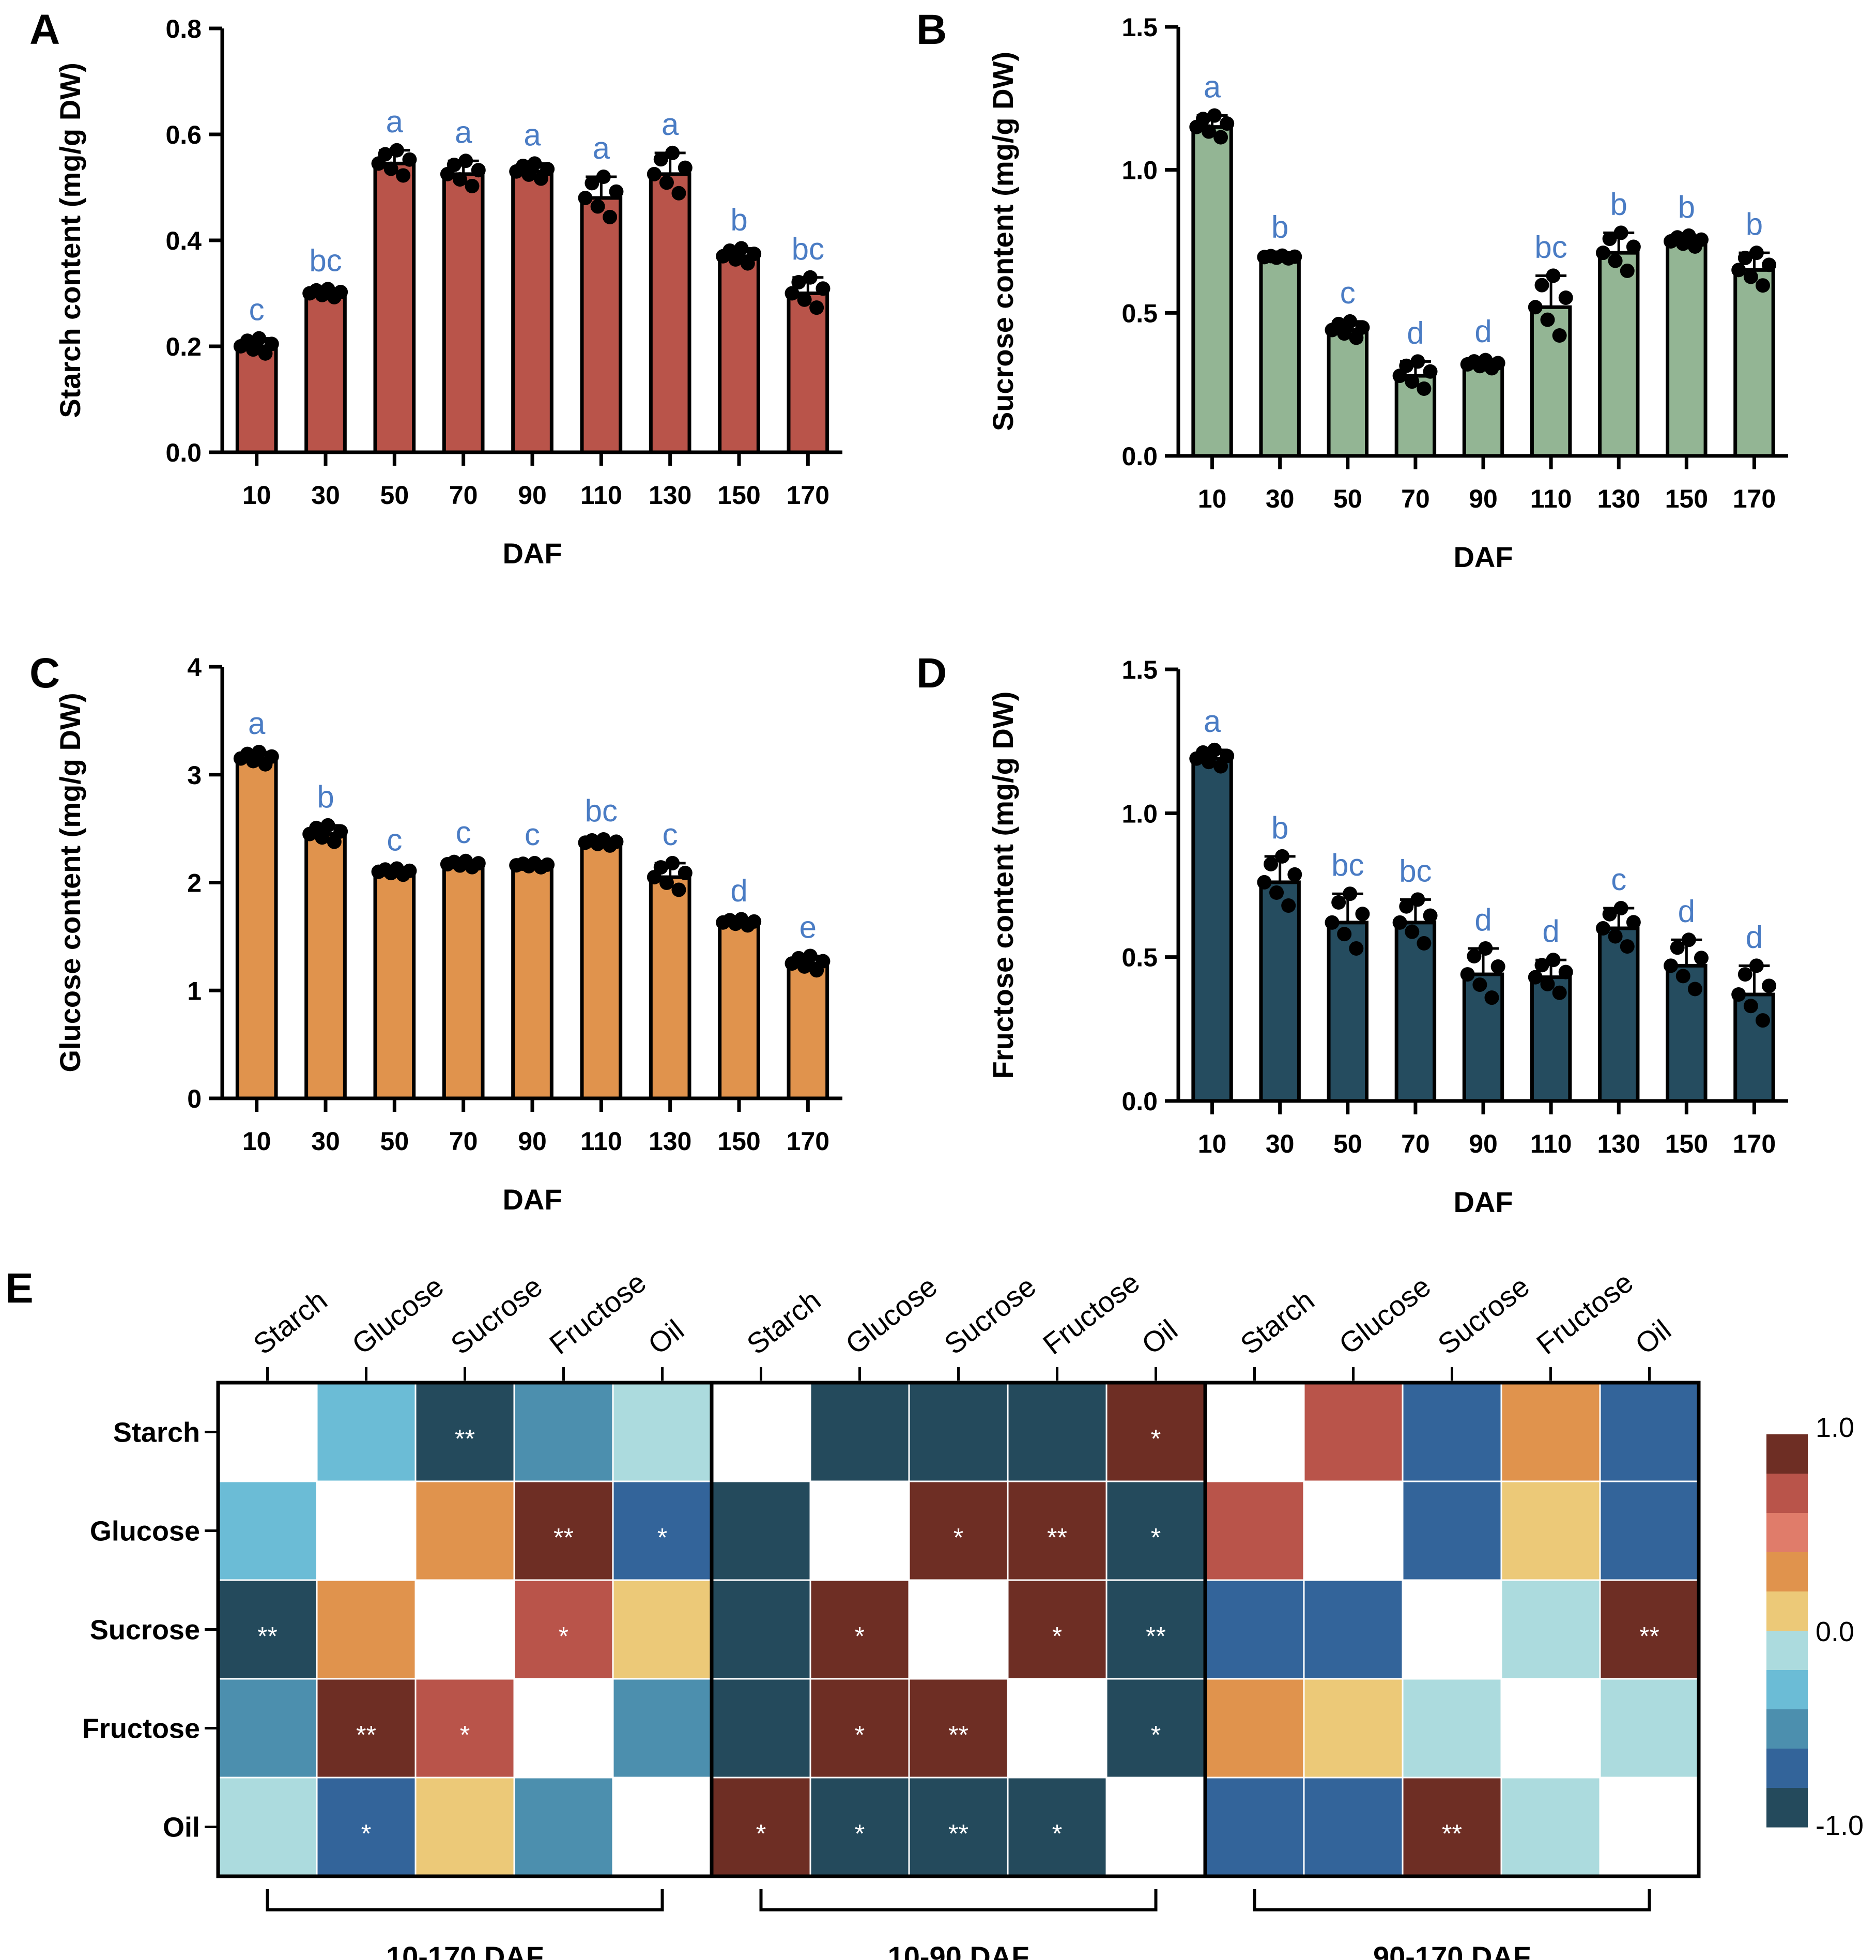 The image size is (1876, 1960). What do you see at coordinates (145, 1532) in the screenshot?
I see `row-label: Glucose` at bounding box center [145, 1532].